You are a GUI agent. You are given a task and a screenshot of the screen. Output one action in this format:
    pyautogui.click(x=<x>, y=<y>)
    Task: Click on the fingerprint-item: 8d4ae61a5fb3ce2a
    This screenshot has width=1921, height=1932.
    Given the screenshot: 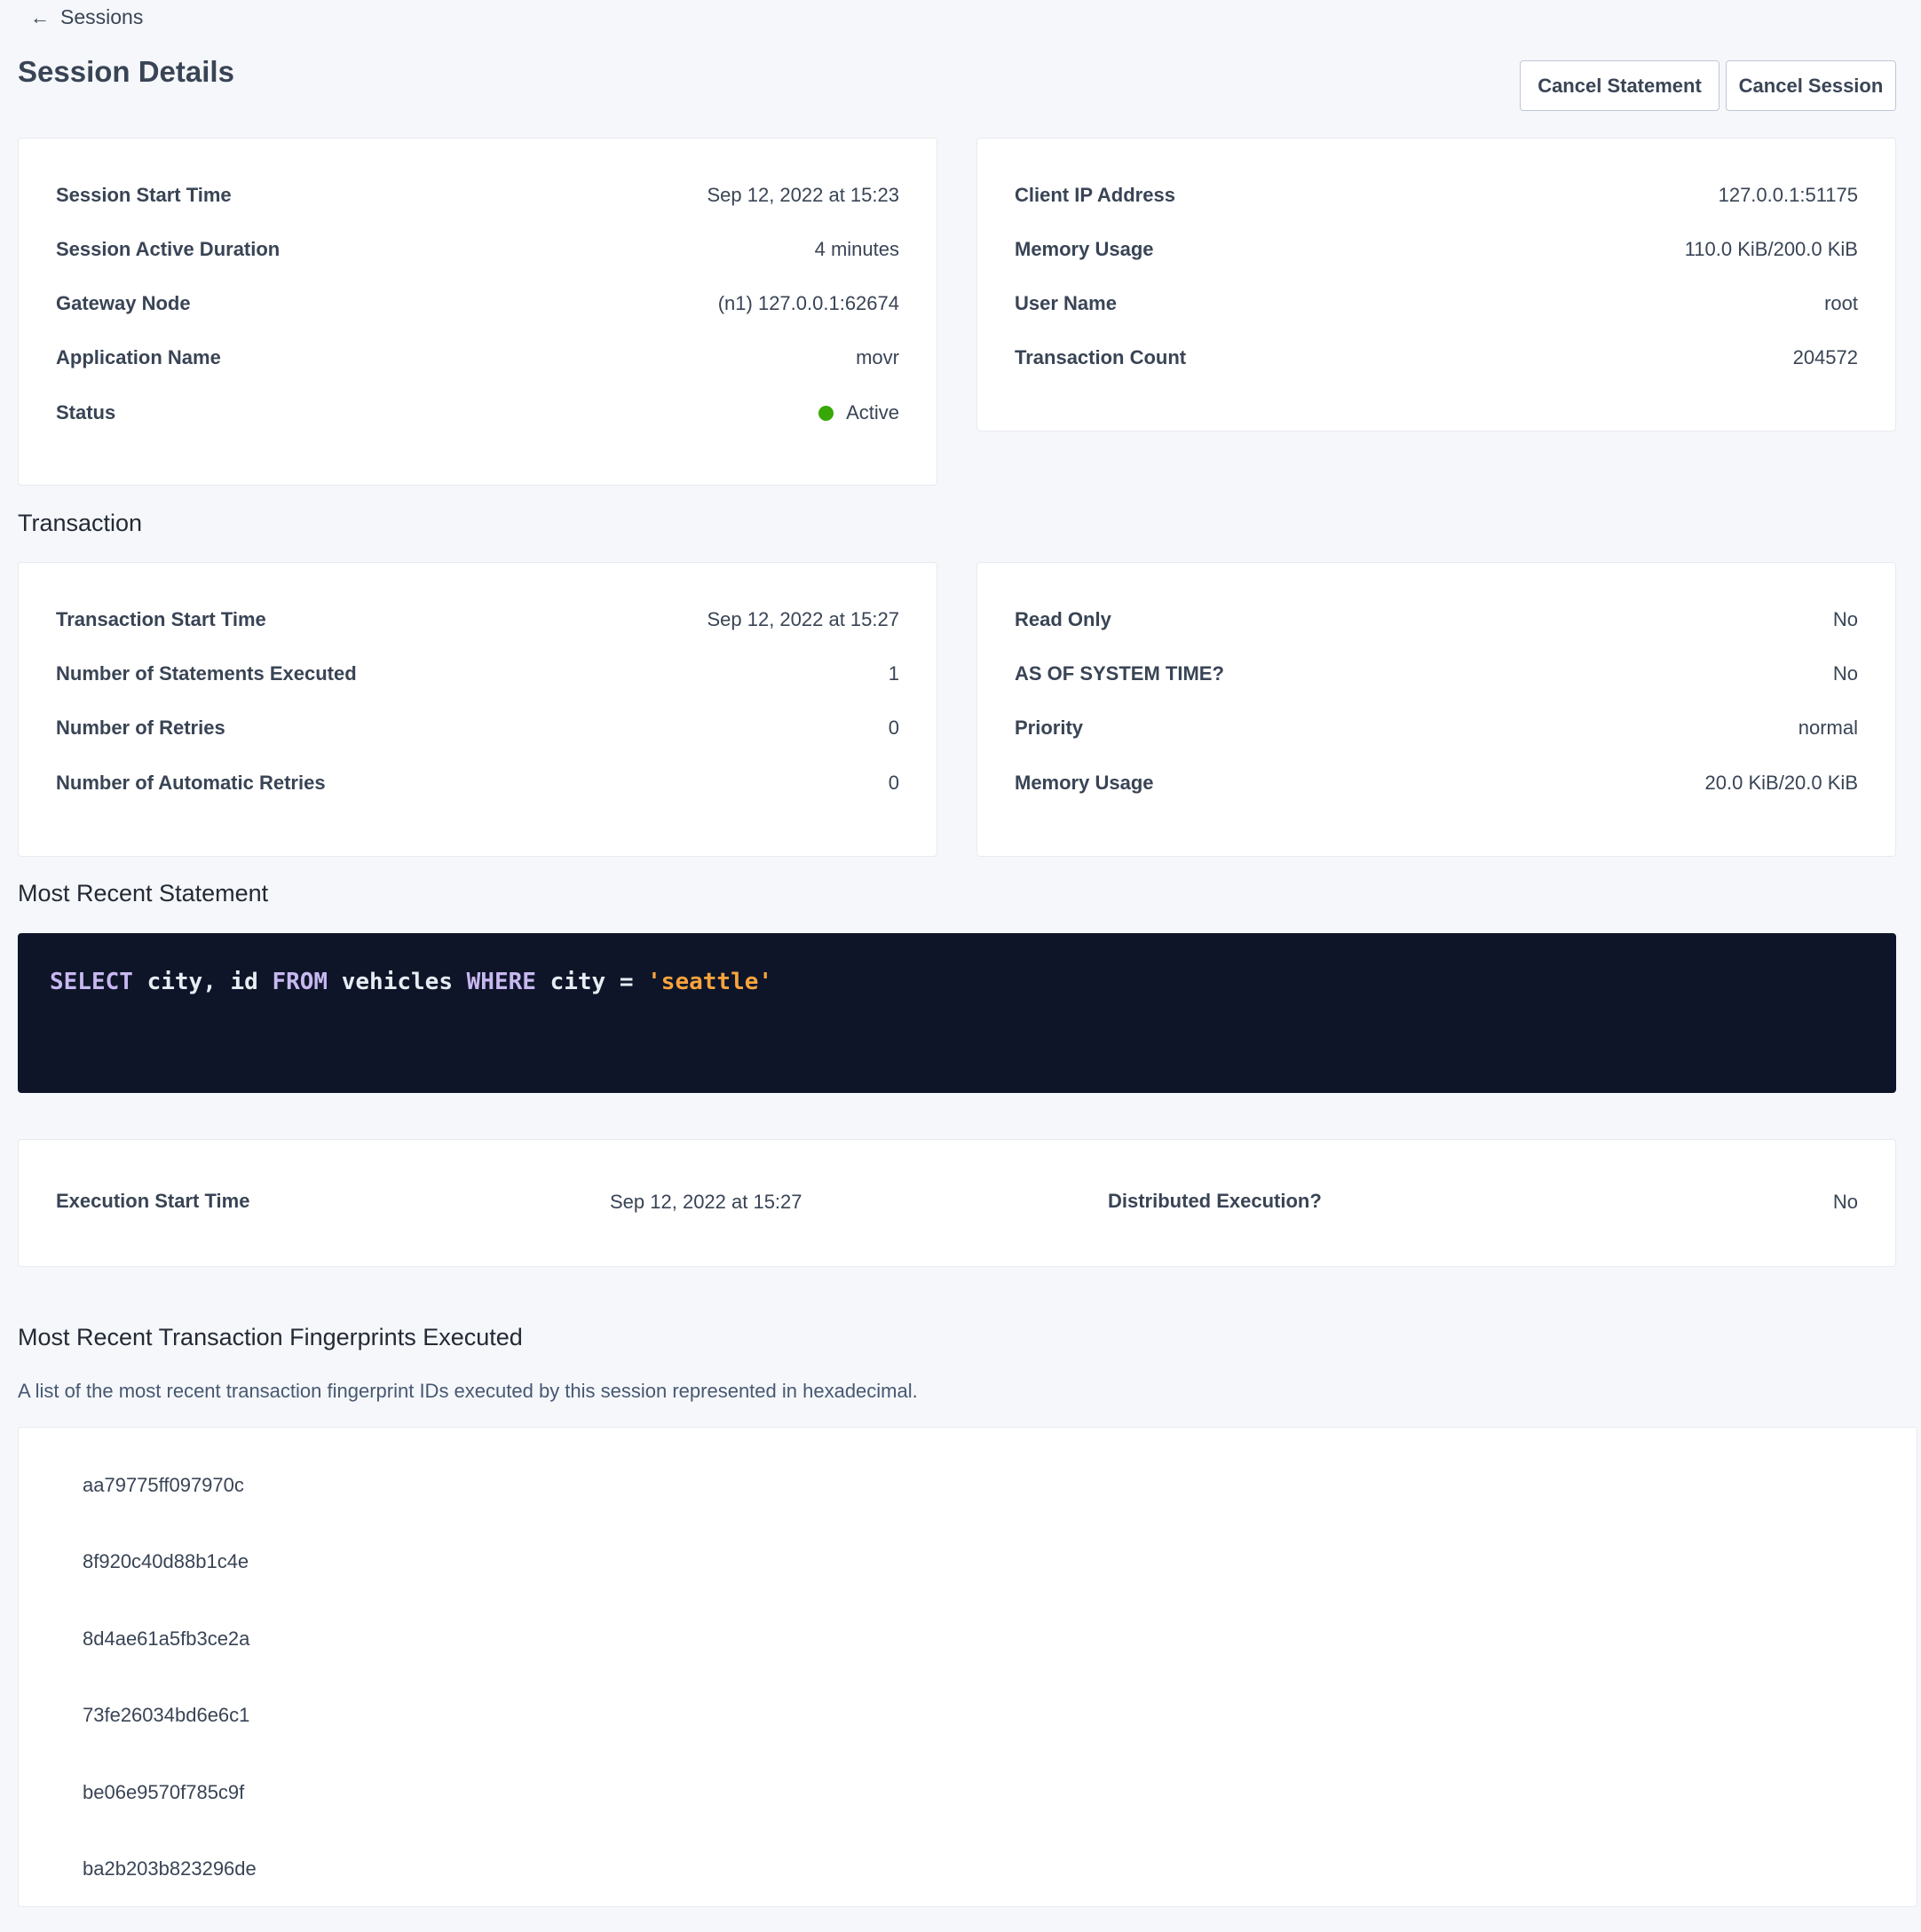 What is the action you would take?
    pyautogui.click(x=166, y=1638)
    